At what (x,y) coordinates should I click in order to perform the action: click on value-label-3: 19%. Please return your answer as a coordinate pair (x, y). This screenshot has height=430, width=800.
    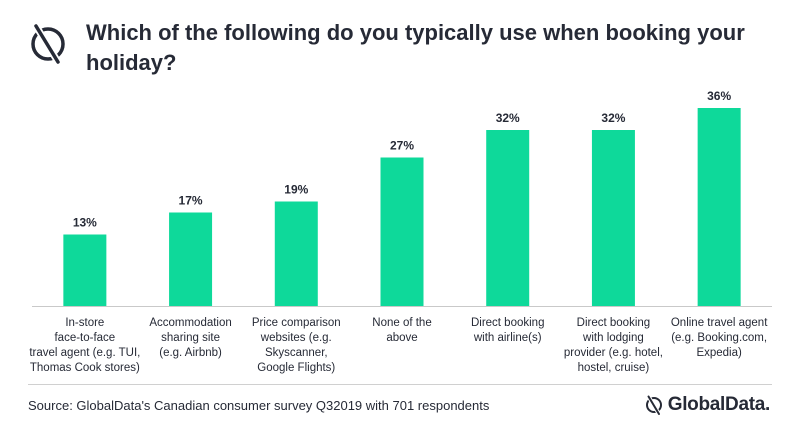
    Looking at the image, I should click on (296, 190).